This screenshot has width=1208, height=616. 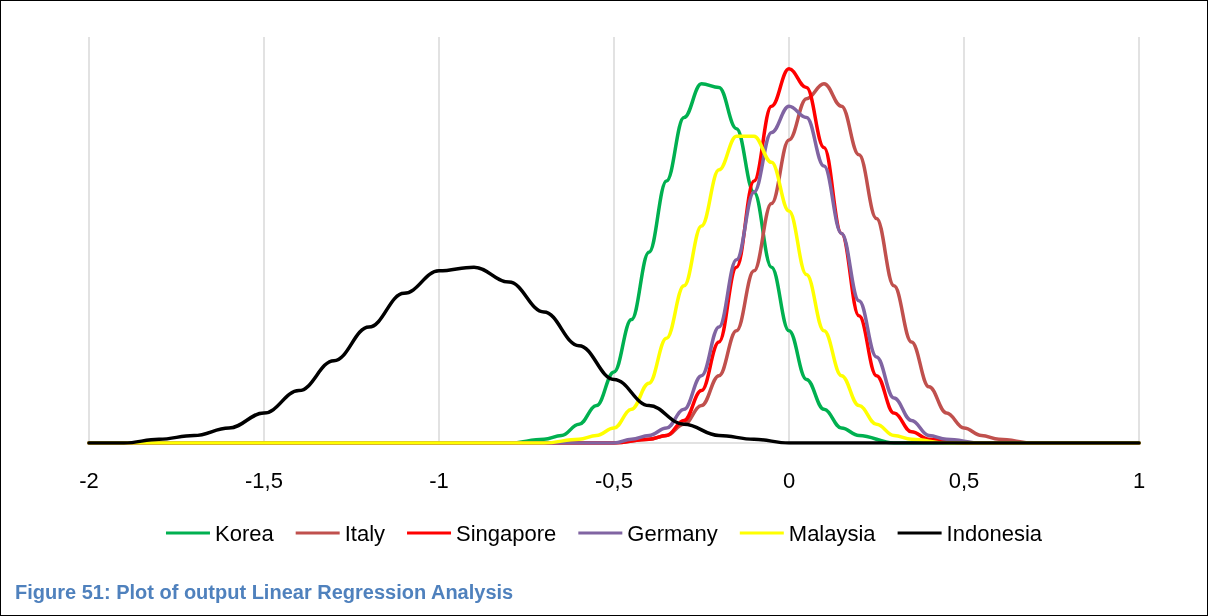 I want to click on legend-label: Malaysia, so click(x=832, y=533).